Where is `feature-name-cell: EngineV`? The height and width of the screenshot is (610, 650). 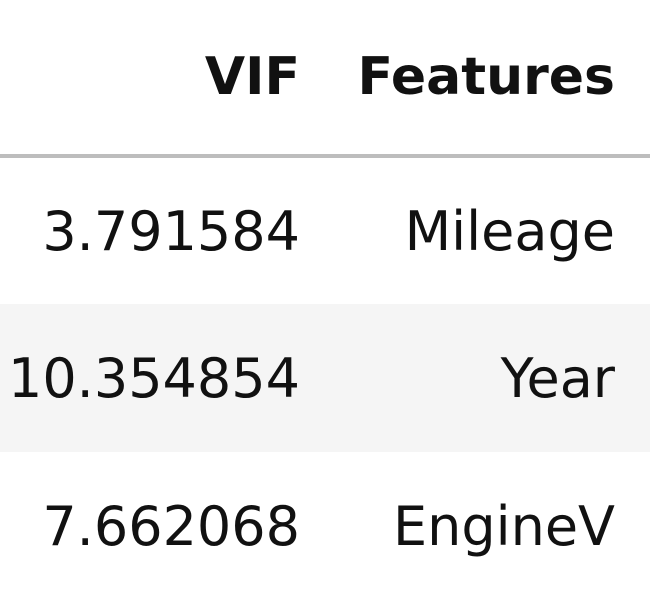
feature-name-cell: EngineV is located at coordinates (503, 526).